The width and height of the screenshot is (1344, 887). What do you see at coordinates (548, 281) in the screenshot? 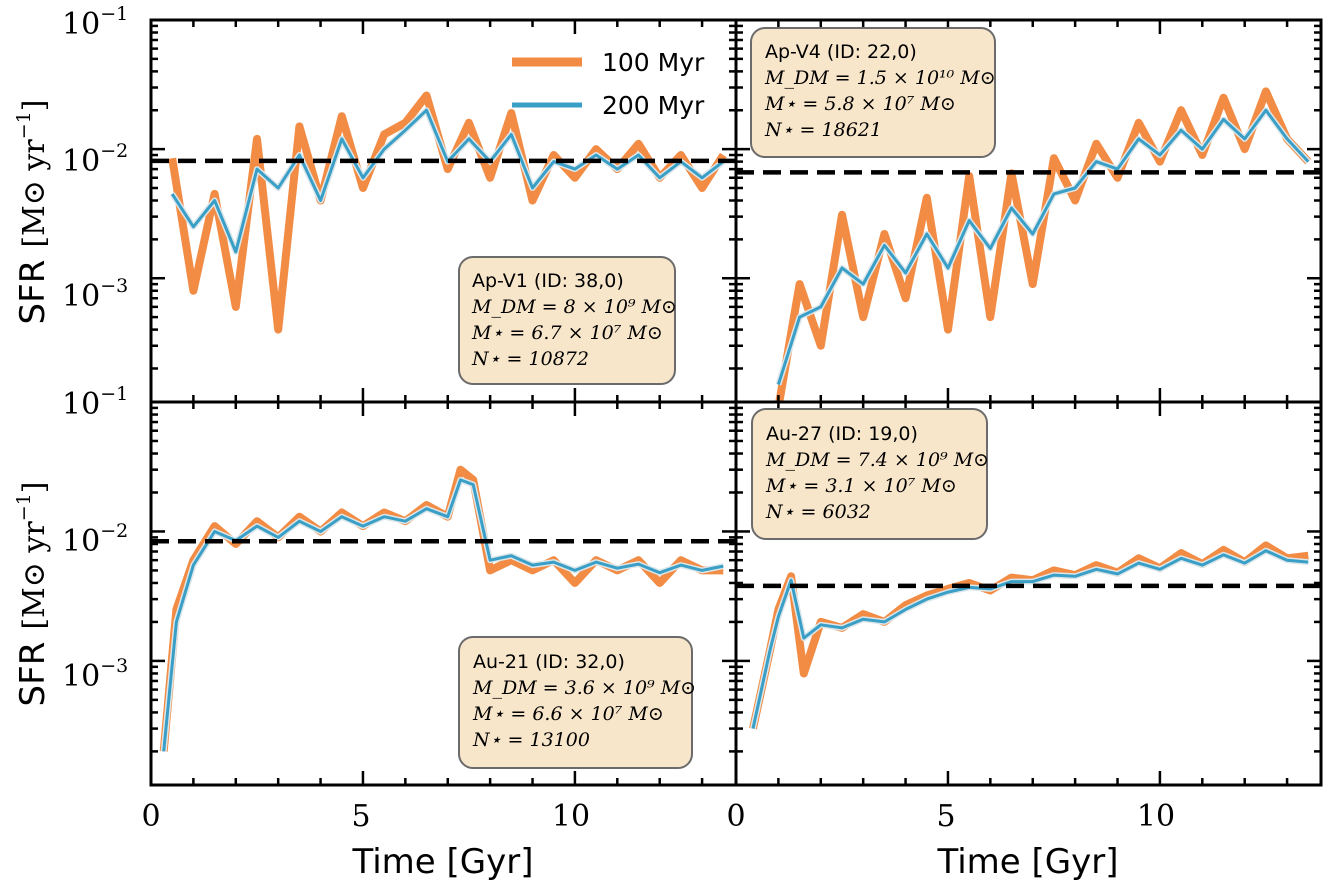
I see `info-title-ap-v1: Ap-V1 (ID: 38,0)` at bounding box center [548, 281].